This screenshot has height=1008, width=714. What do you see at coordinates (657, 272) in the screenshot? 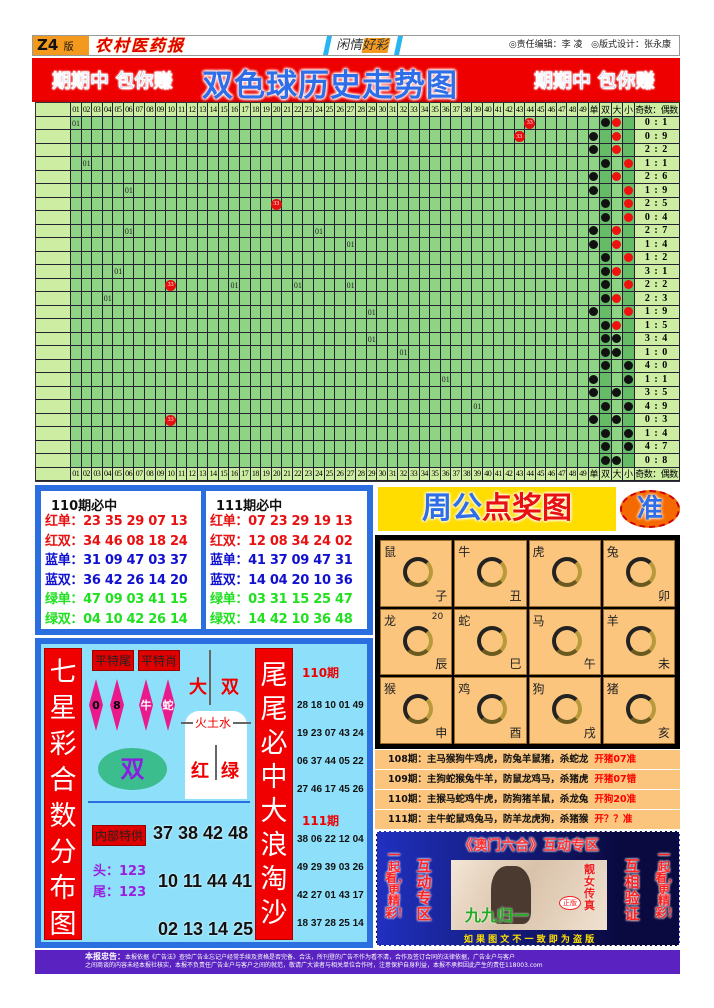
I see `ratio-cell: 3 : 1` at bounding box center [657, 272].